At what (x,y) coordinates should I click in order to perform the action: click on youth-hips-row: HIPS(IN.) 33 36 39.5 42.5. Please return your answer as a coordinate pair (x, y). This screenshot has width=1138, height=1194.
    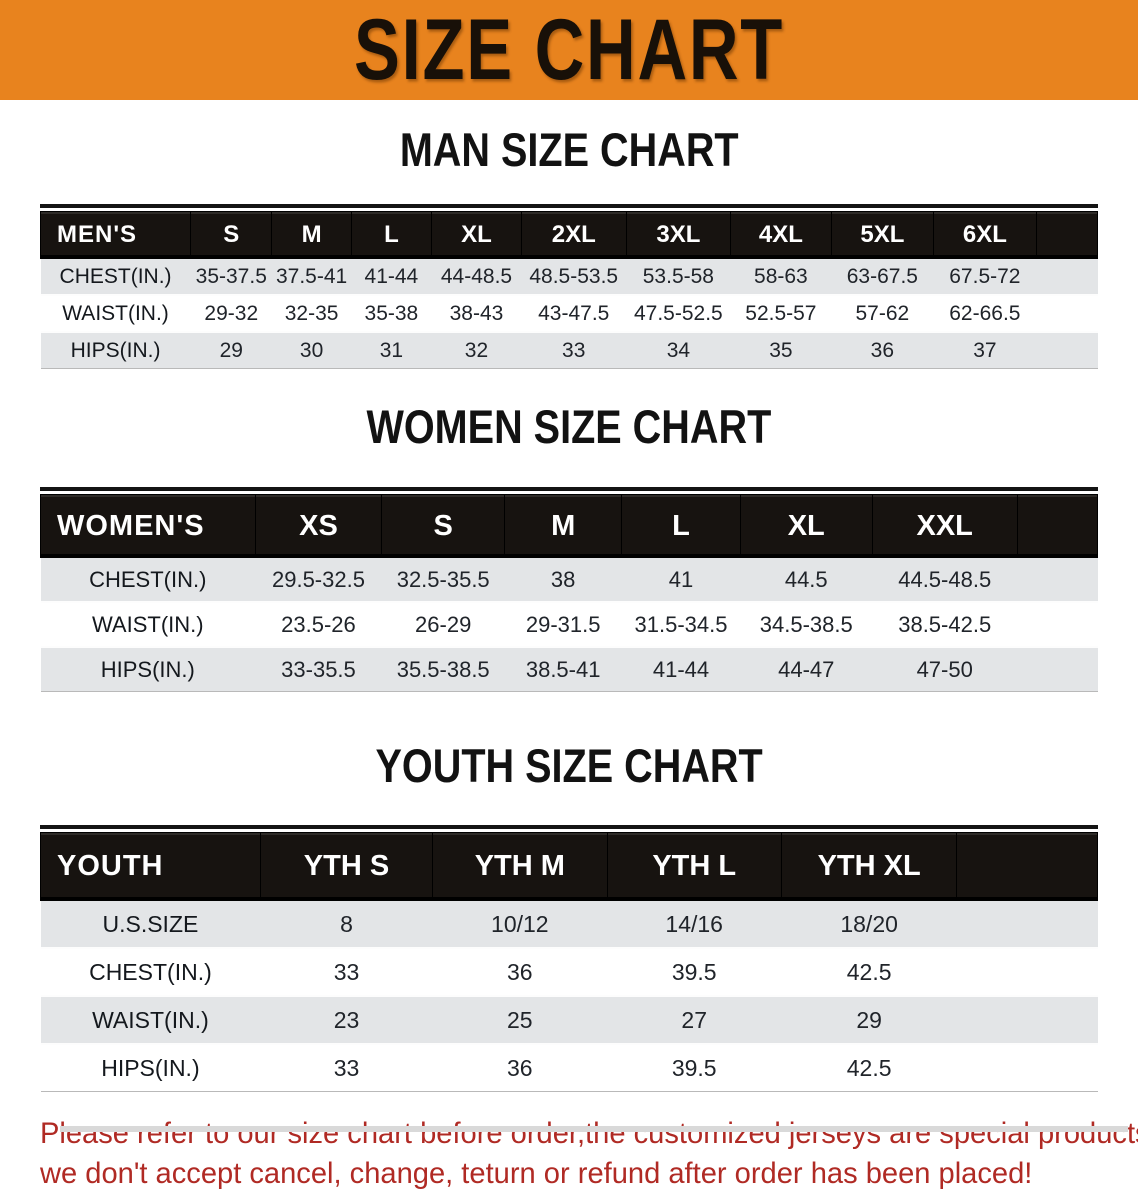
    Looking at the image, I should click on (569, 1068).